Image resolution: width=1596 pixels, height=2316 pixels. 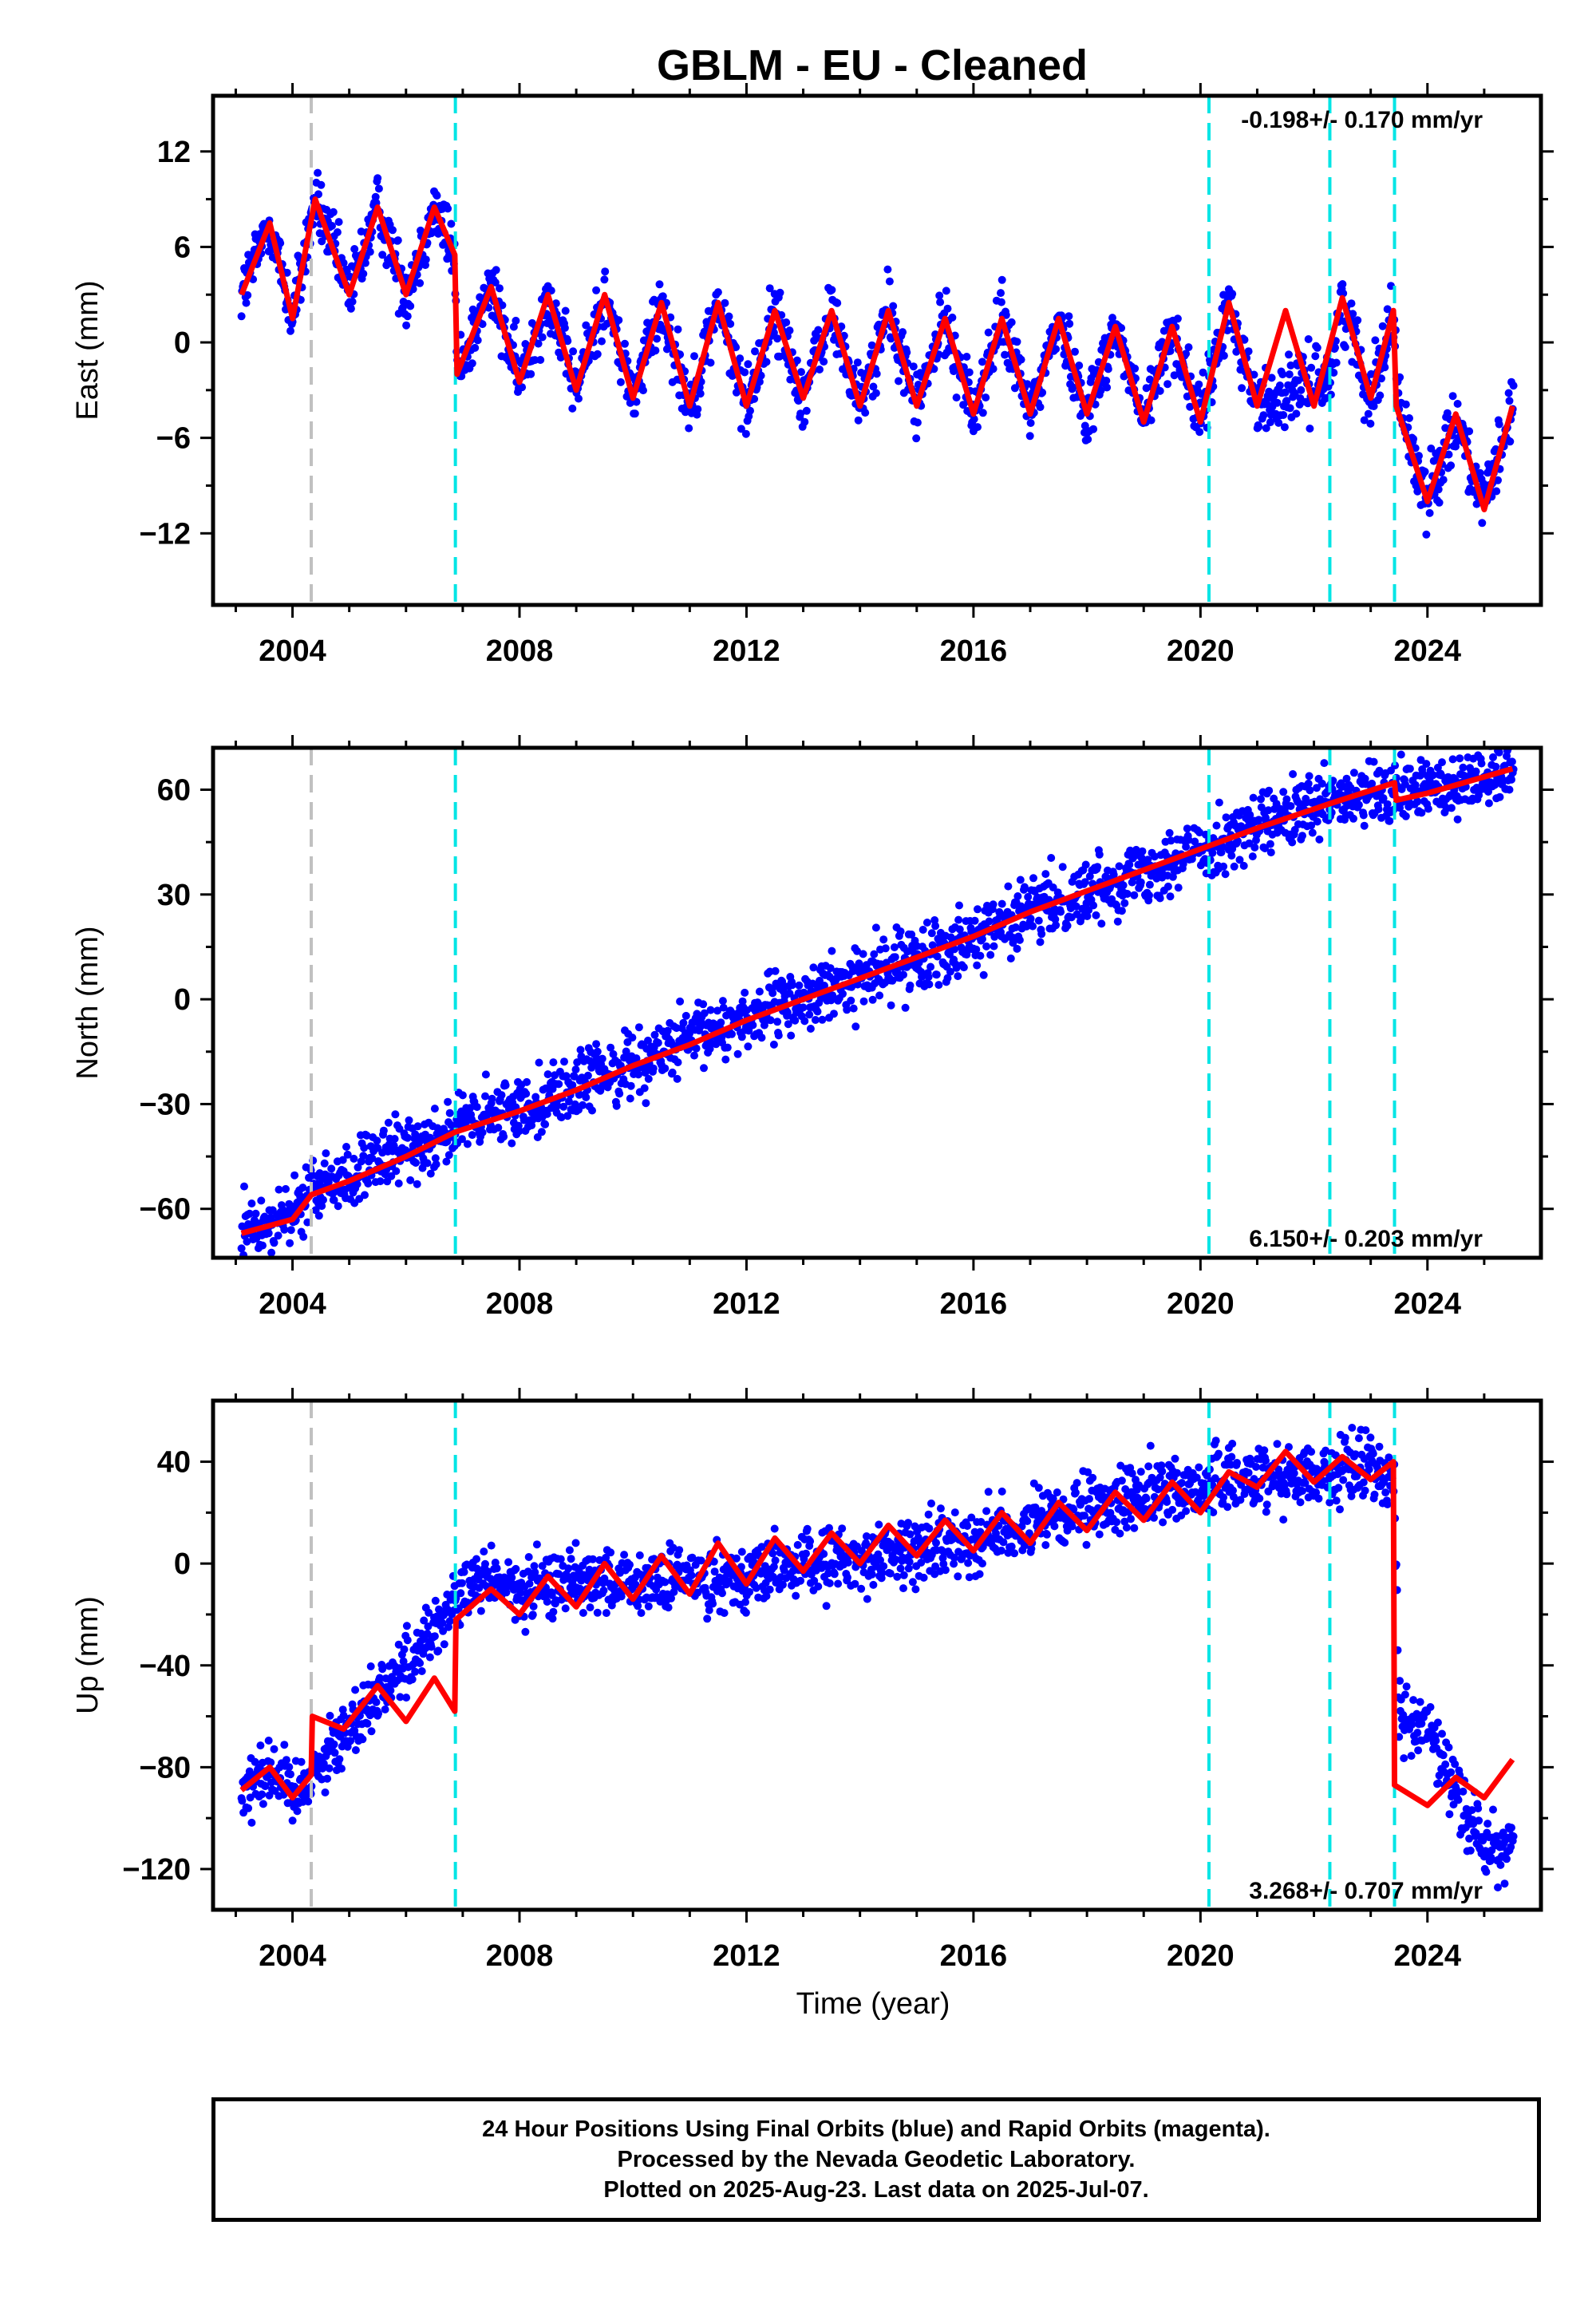 I want to click on x-tick-label: 2020, so click(x=1201, y=651).